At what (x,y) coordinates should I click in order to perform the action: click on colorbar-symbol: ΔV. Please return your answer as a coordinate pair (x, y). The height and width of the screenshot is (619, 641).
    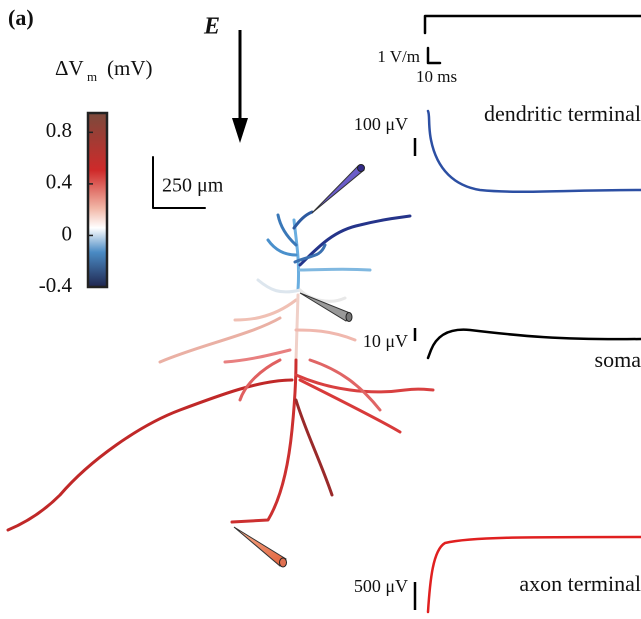
    Looking at the image, I should click on (69, 68).